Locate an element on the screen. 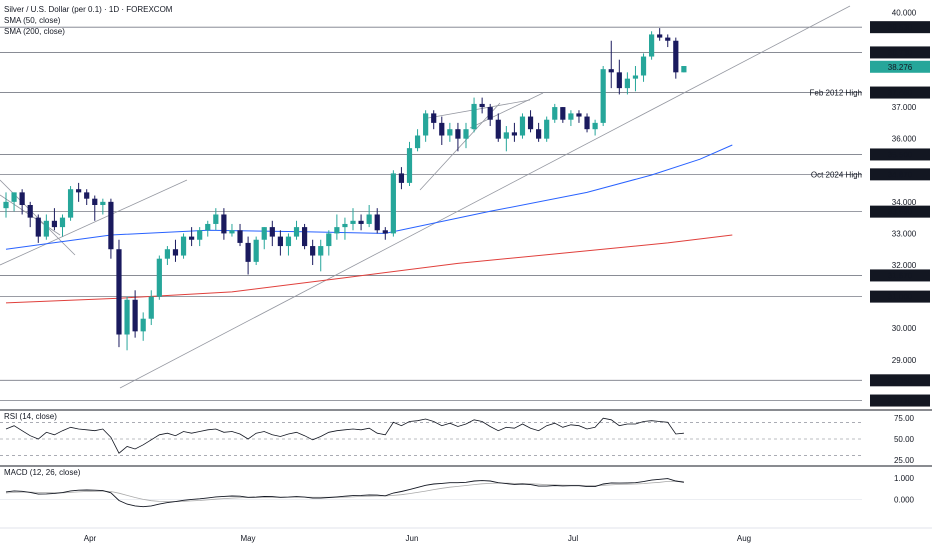  last-price-box is located at coordinates (900, 66).